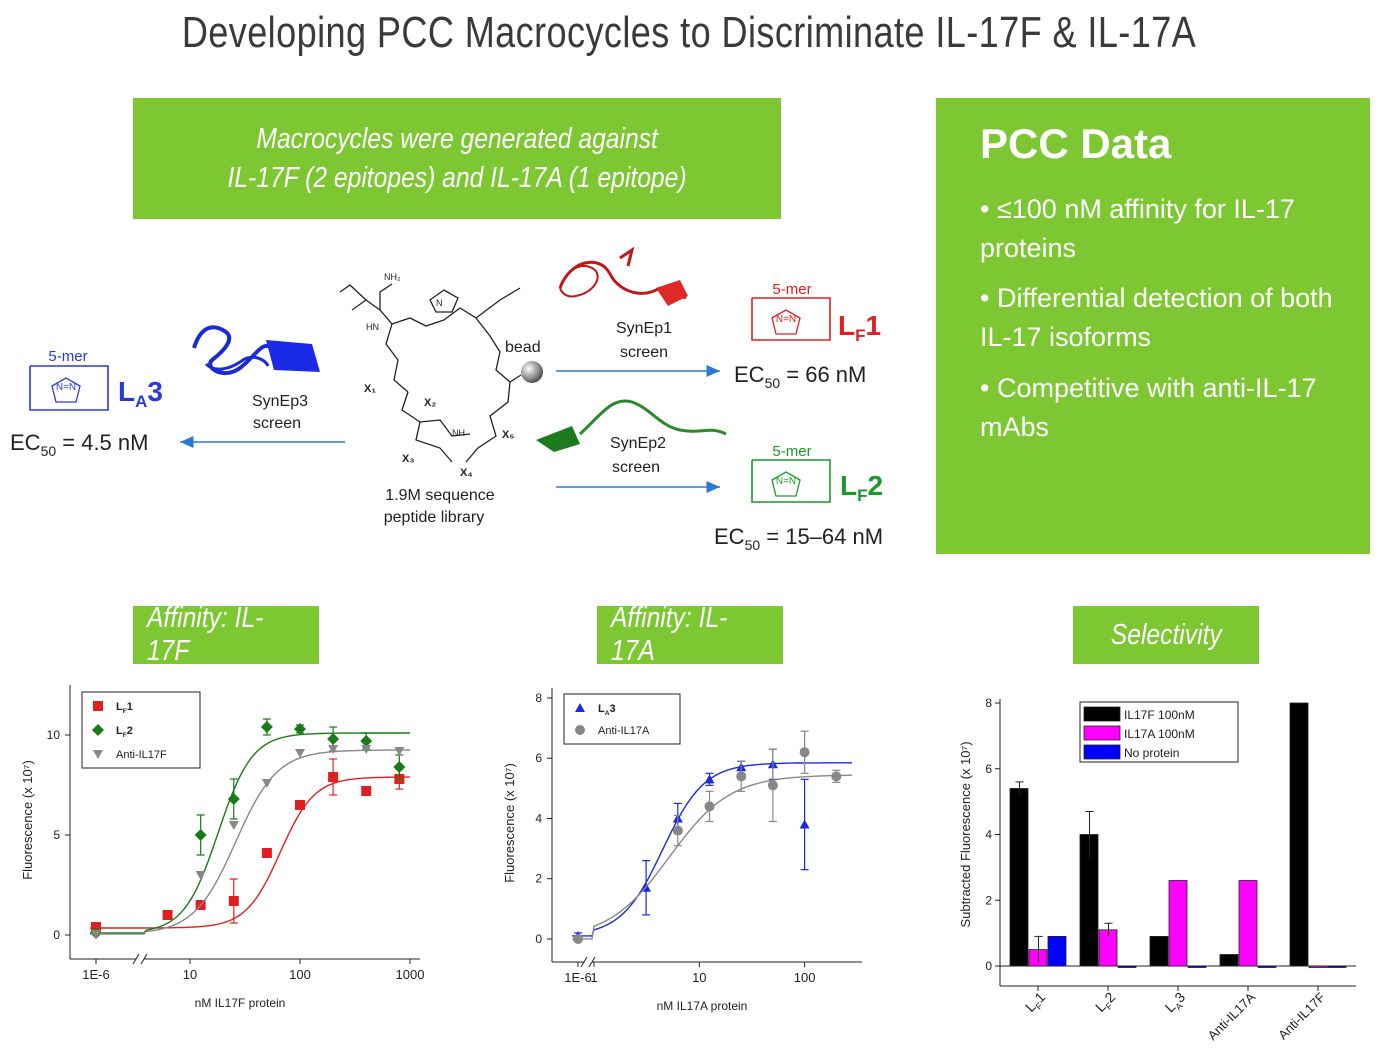 Image resolution: width=1378 pixels, height=1050 pixels. What do you see at coordinates (440, 495) in the screenshot?
I see `library-label-1: 1.9M sequence` at bounding box center [440, 495].